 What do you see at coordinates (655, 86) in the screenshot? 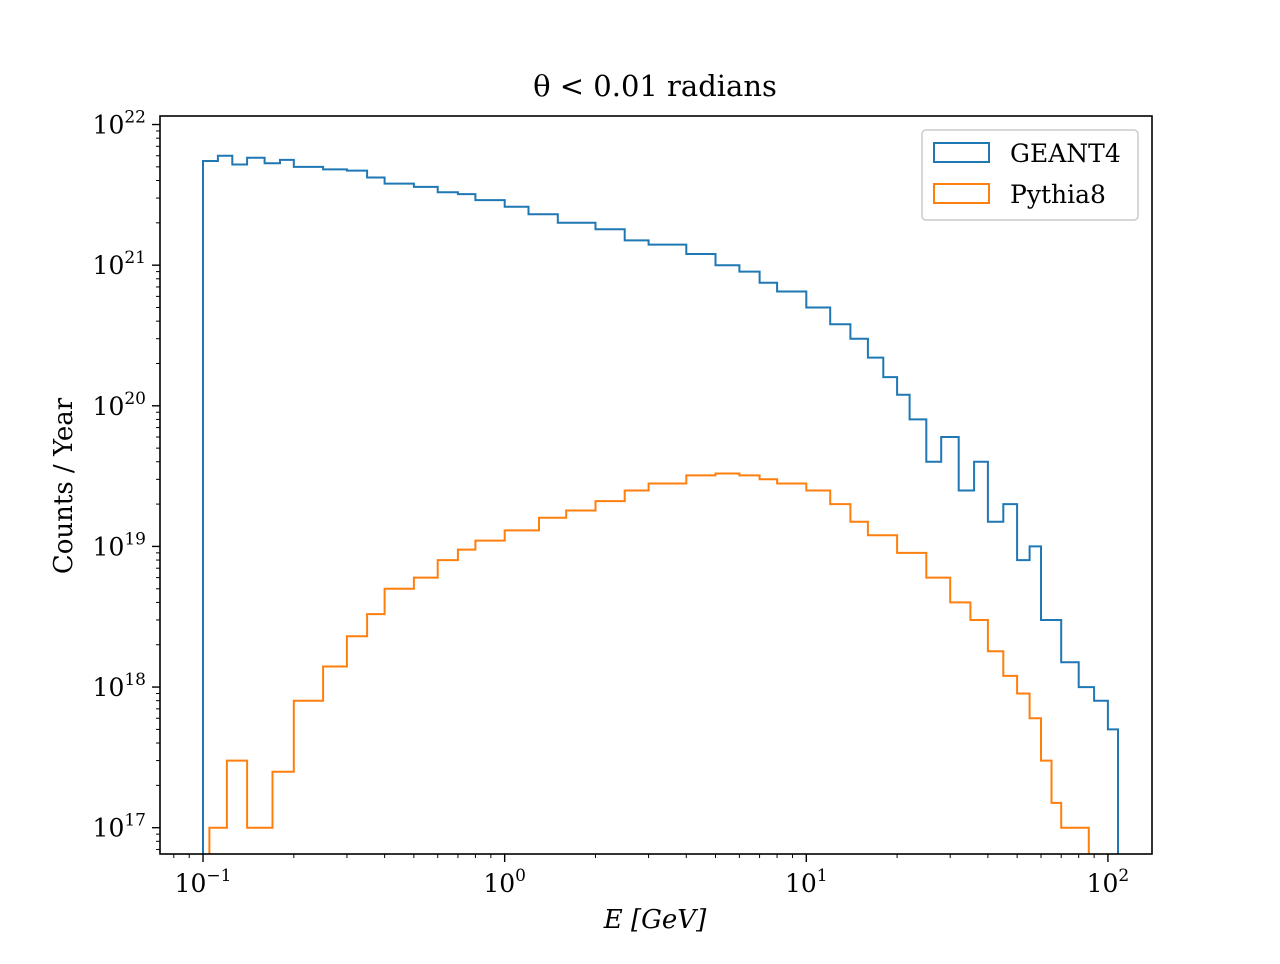
I see `chart-title: θ < 0.01 radians` at bounding box center [655, 86].